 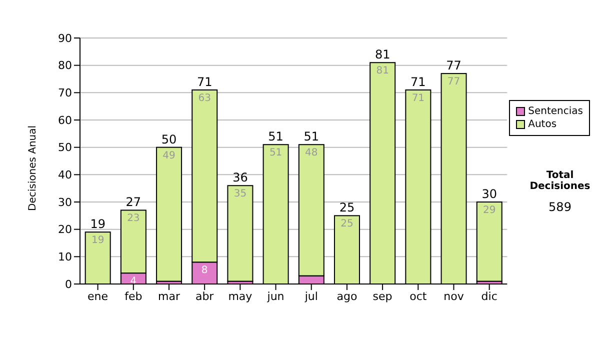 What do you see at coordinates (347, 224) in the screenshot?
I see `data-label: 25` at bounding box center [347, 224].